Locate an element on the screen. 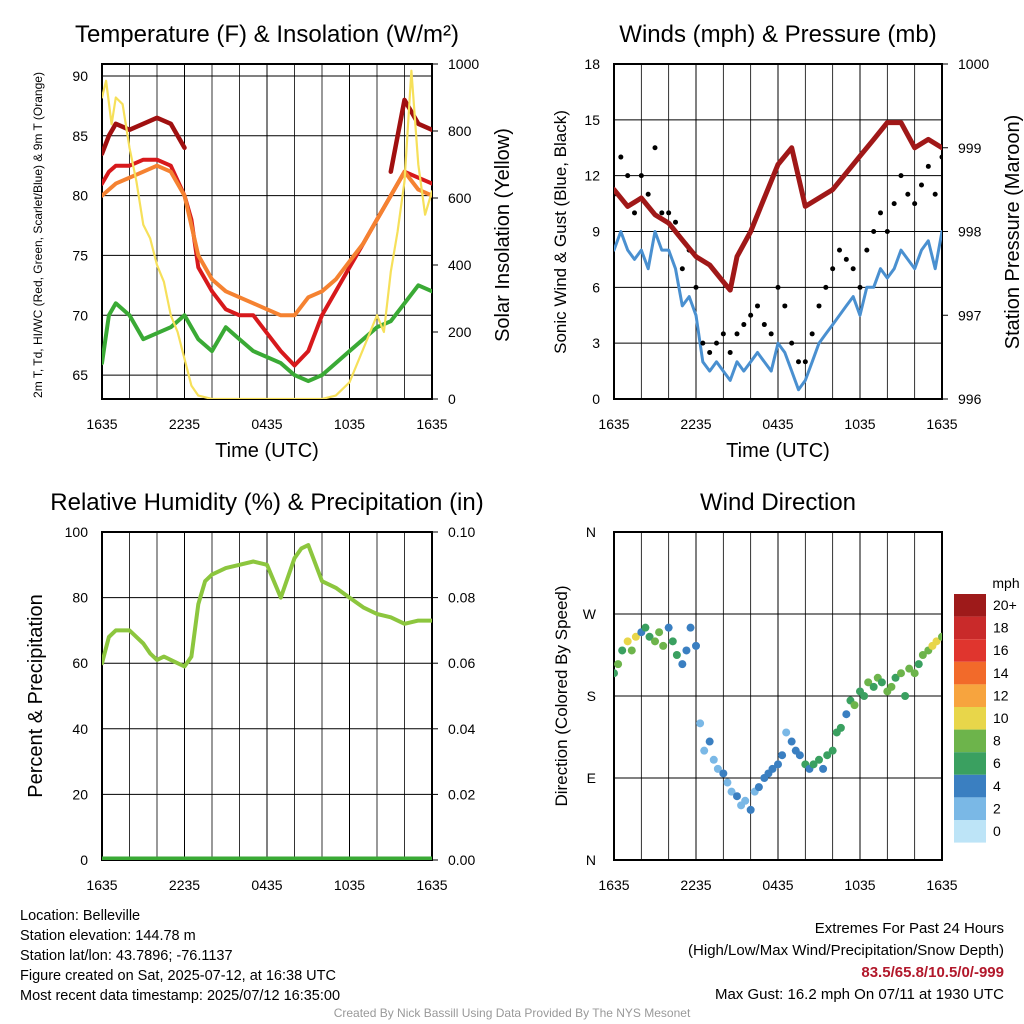 The height and width of the screenshot is (1024, 1024). y-category-label: N is located at coordinates (591, 532).